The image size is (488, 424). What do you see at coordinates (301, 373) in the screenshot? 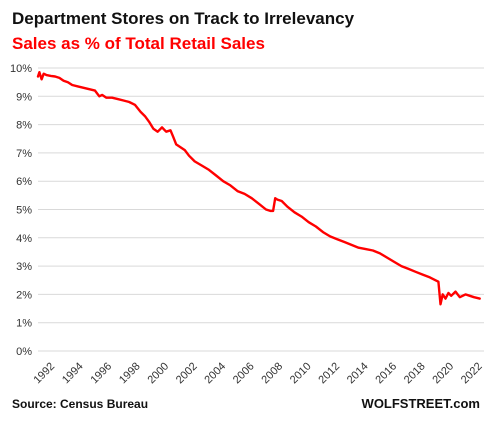
I see `x-tick-label: 2010` at bounding box center [301, 373].